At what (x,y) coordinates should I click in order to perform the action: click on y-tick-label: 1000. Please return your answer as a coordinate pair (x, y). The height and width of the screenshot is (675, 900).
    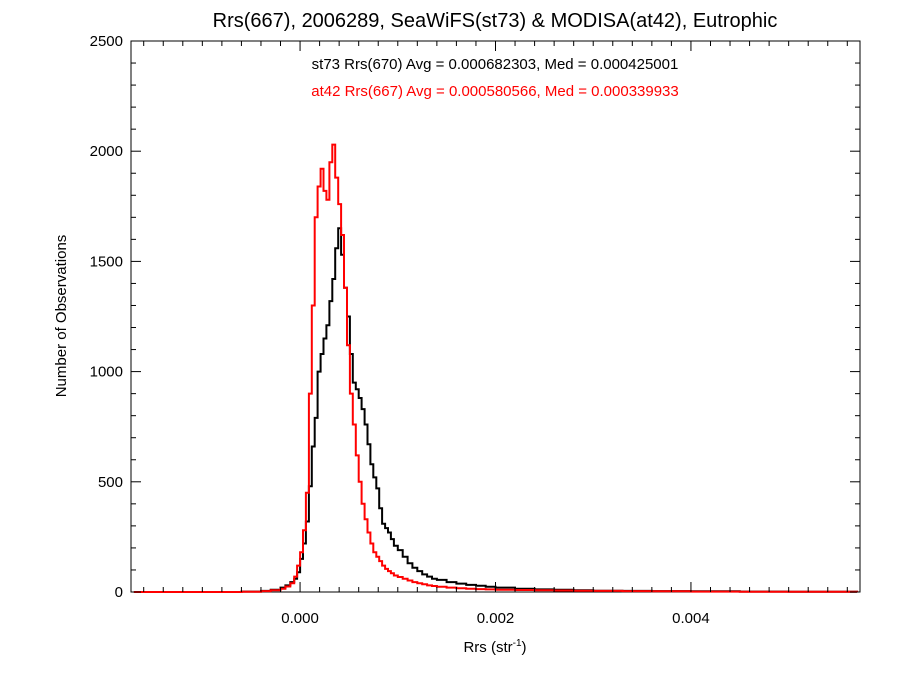
    Looking at the image, I should click on (106, 372).